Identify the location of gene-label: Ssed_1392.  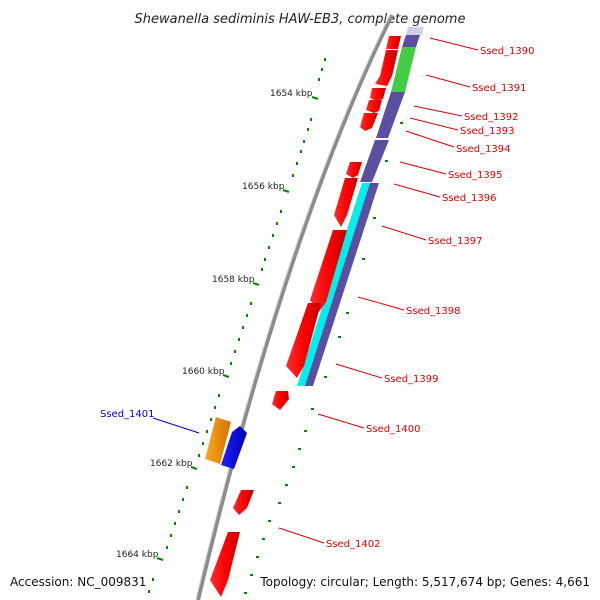
(491, 117).